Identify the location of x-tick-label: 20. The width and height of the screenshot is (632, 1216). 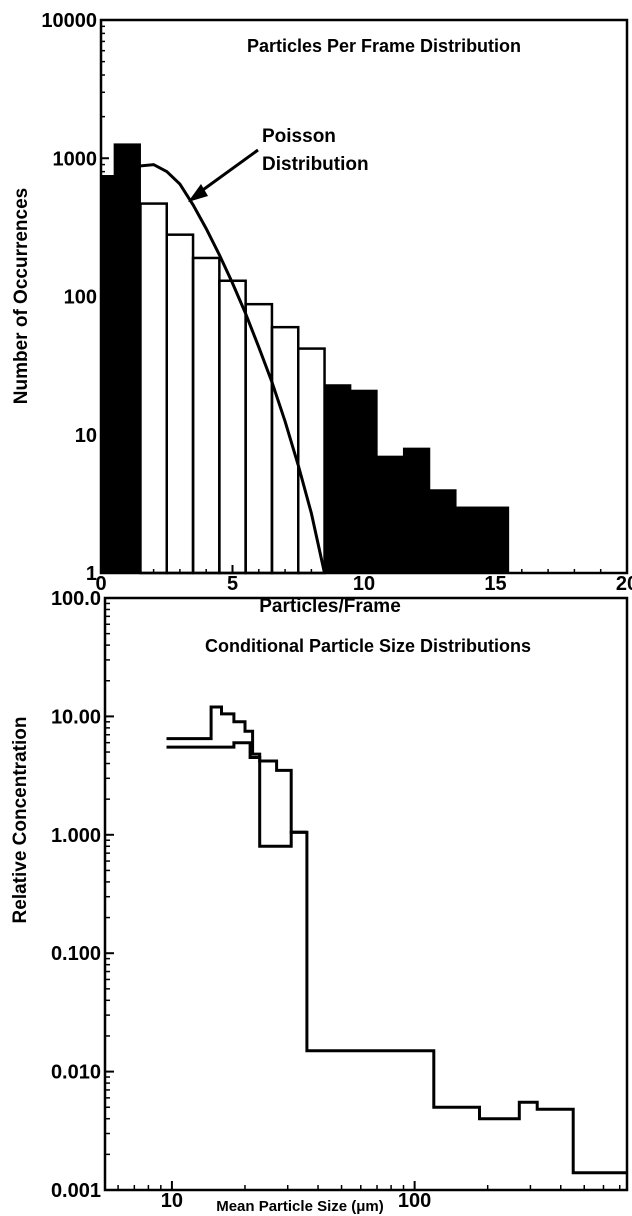
(624, 584).